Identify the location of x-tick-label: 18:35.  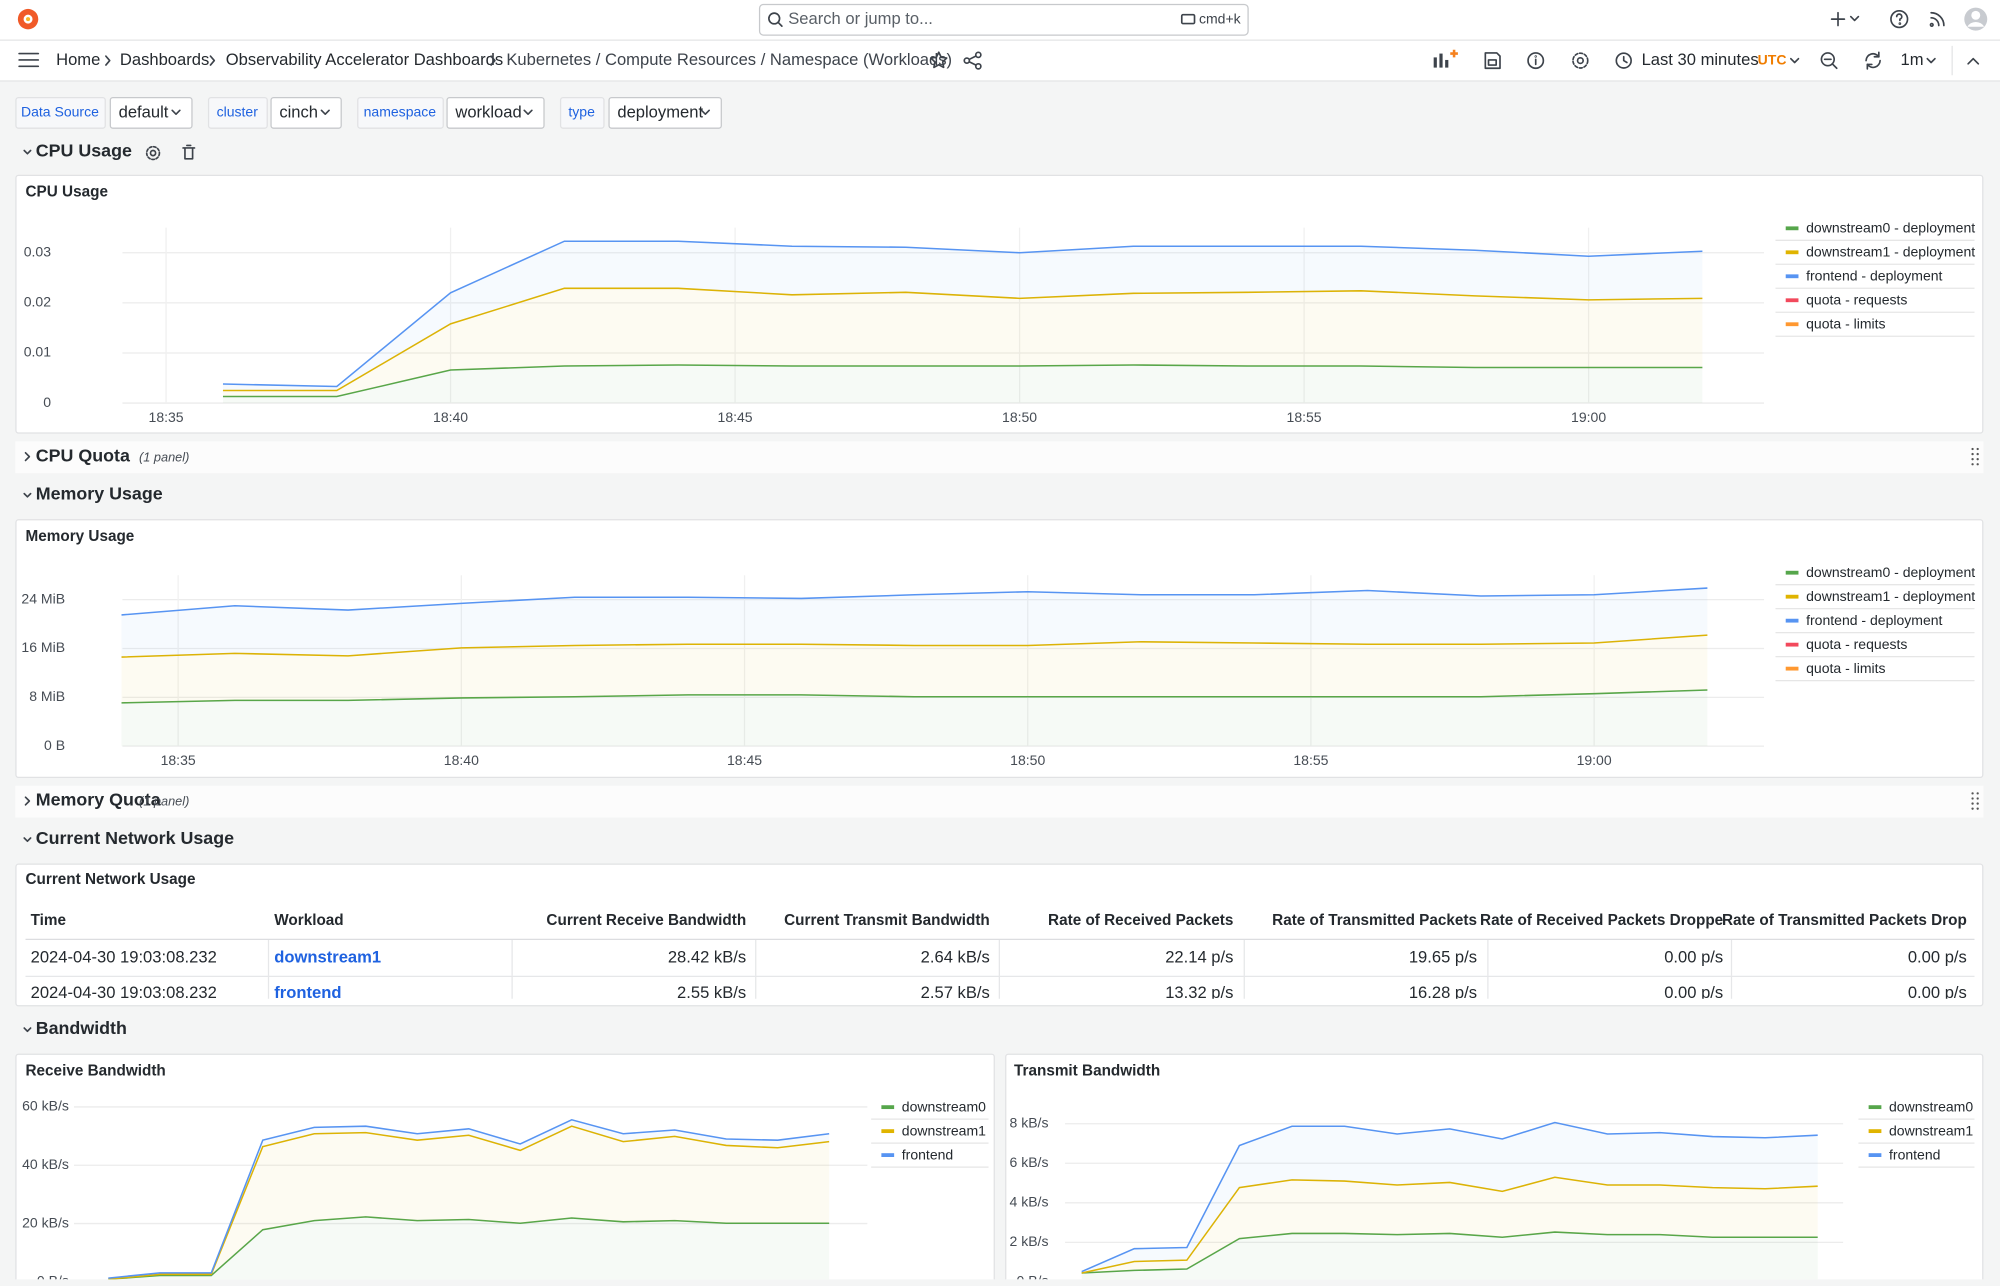
(178, 760).